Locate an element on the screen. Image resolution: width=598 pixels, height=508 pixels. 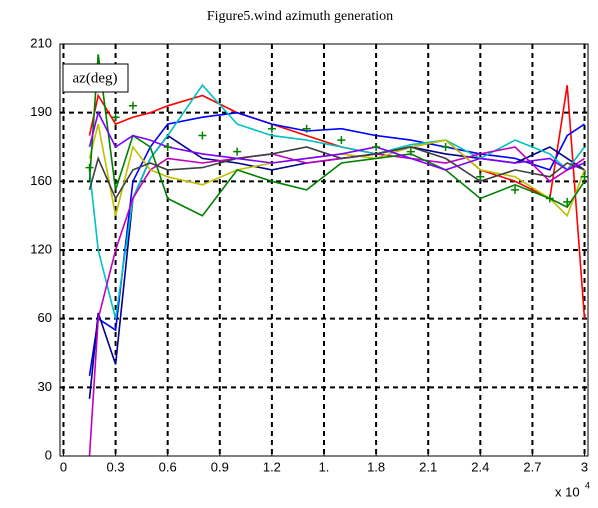
y-tick-label: 0 is located at coordinates (48, 454).